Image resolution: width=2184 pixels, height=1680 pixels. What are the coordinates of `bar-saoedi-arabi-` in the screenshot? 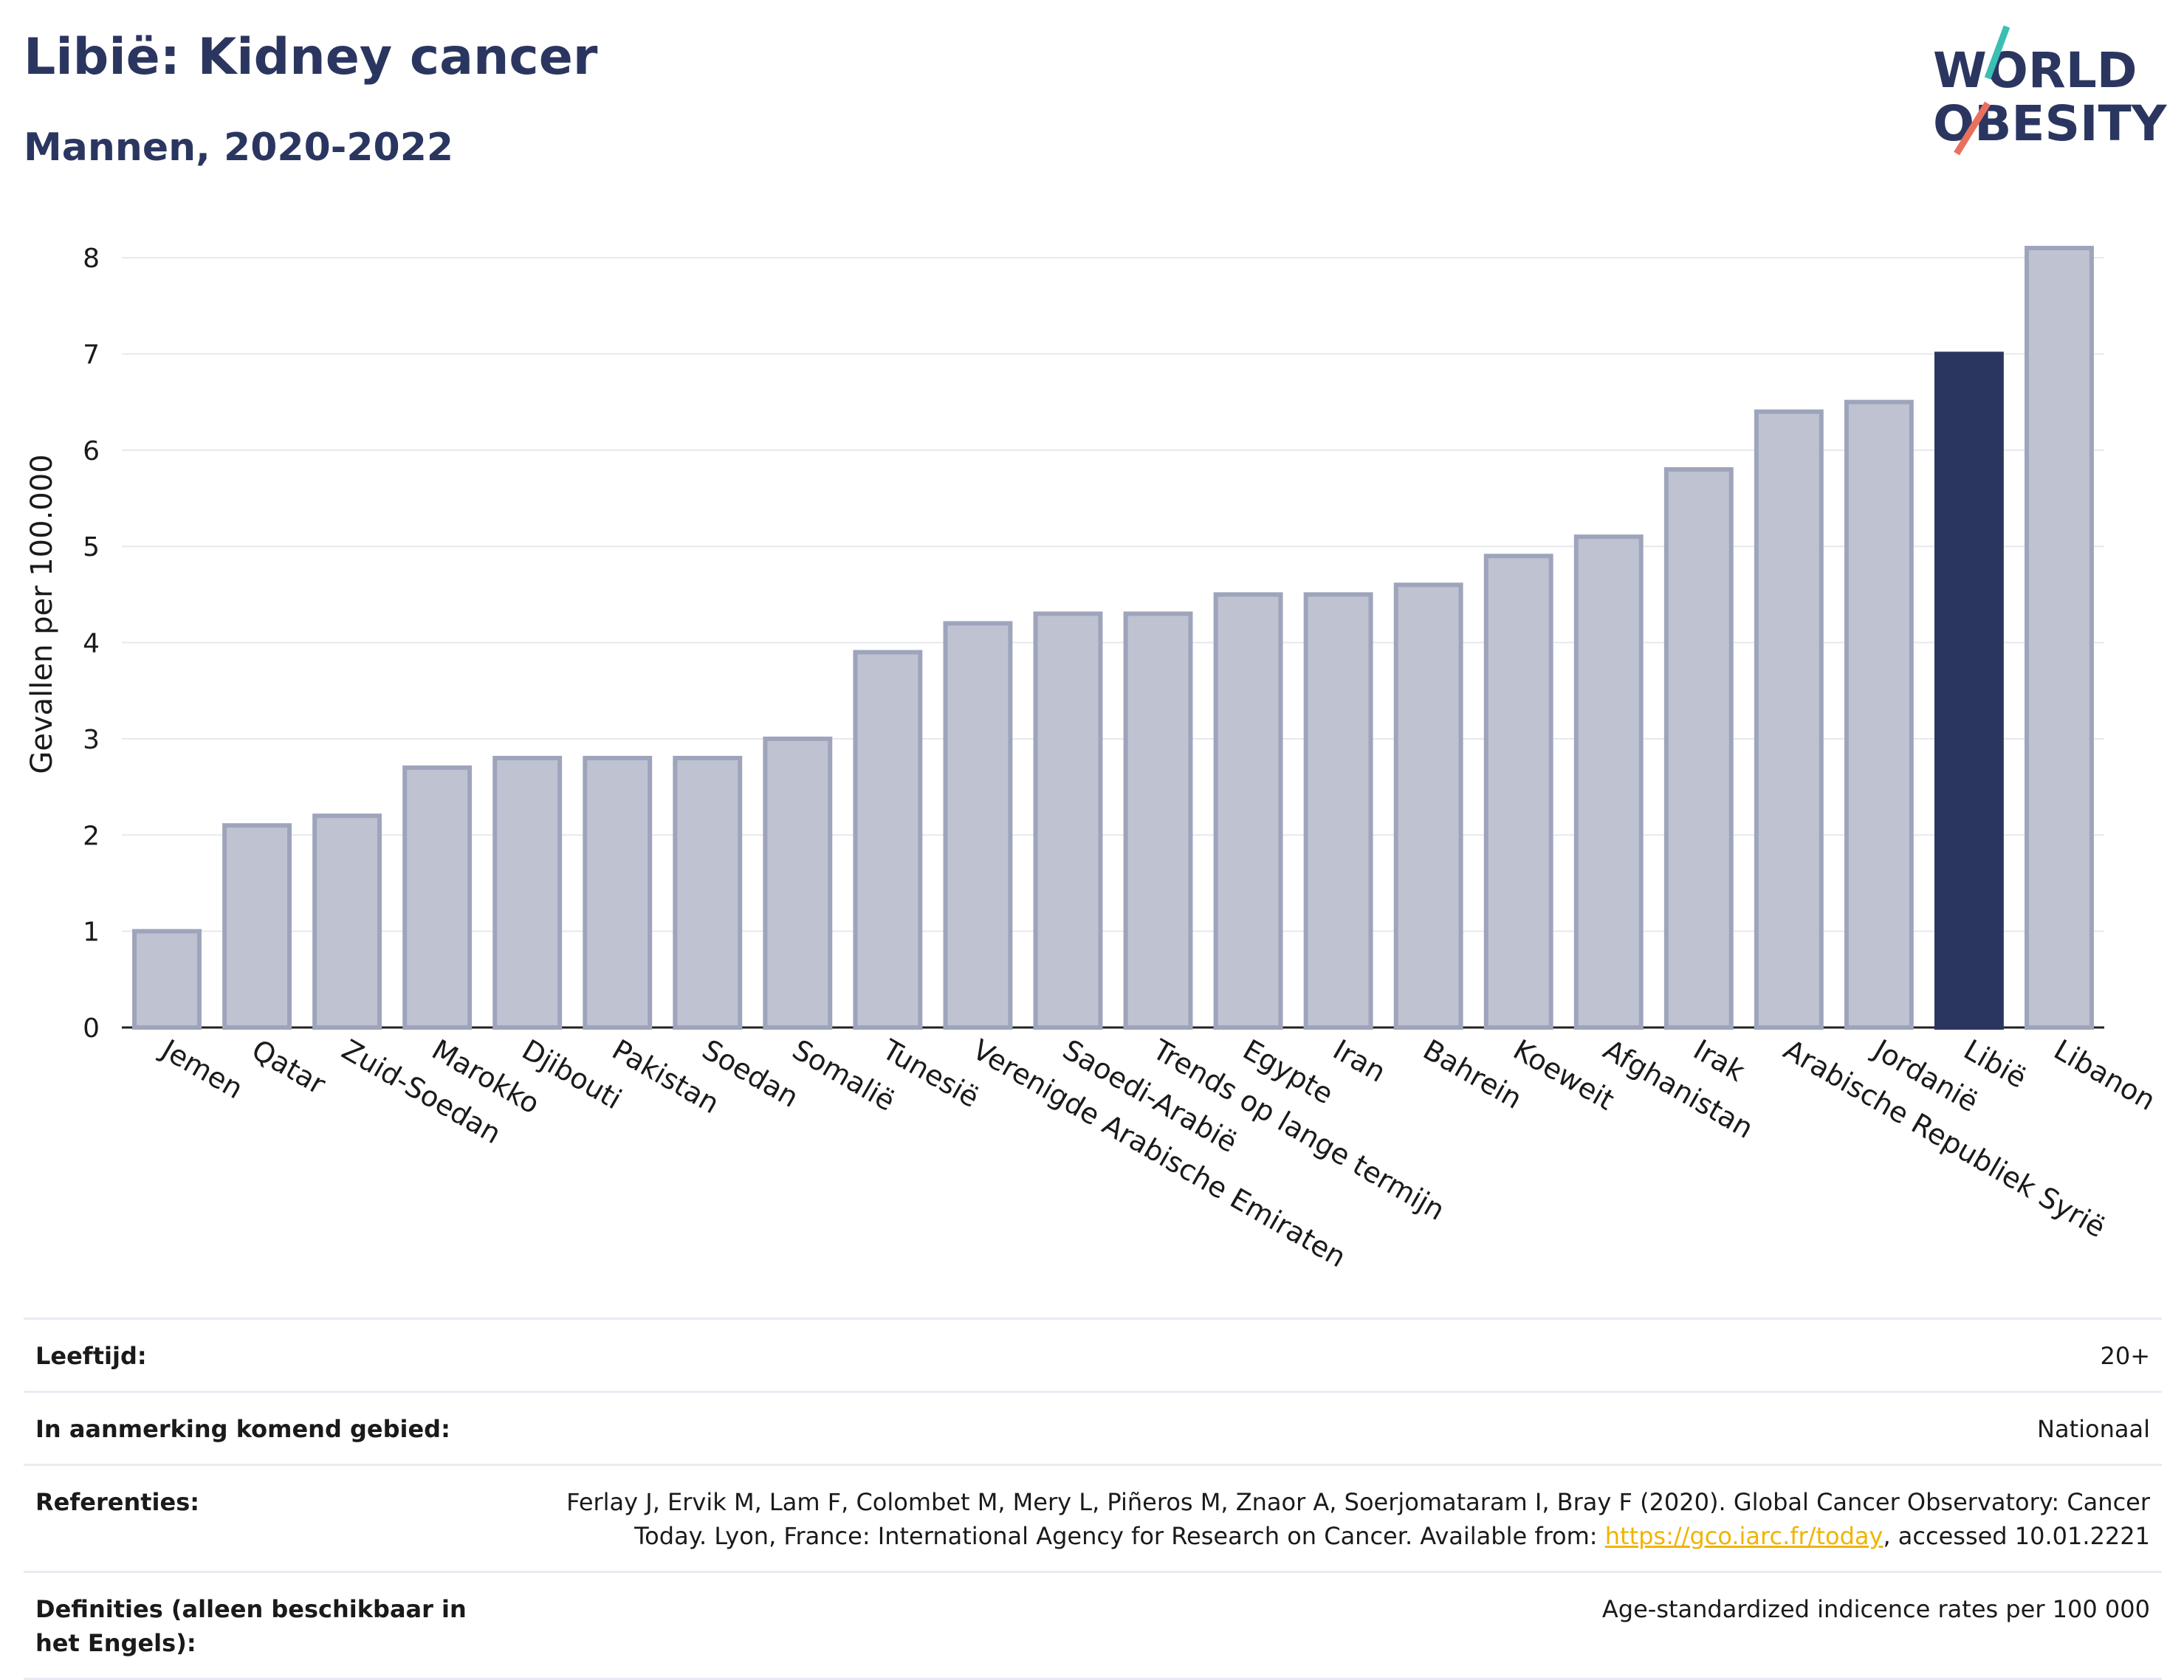 It's located at (1068, 821).